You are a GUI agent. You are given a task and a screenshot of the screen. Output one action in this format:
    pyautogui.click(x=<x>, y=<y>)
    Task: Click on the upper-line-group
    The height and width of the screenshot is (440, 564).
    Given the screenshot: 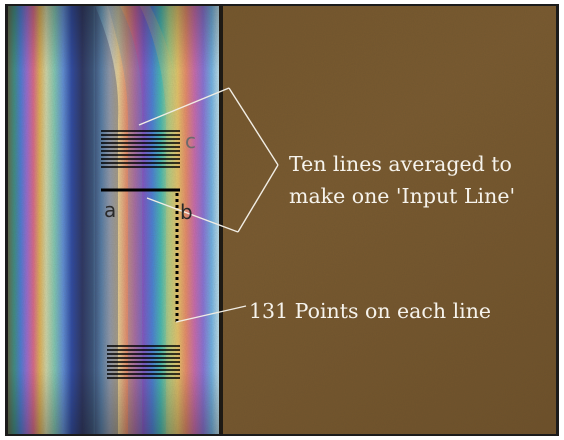 What is the action you would take?
    pyautogui.click(x=140, y=149)
    